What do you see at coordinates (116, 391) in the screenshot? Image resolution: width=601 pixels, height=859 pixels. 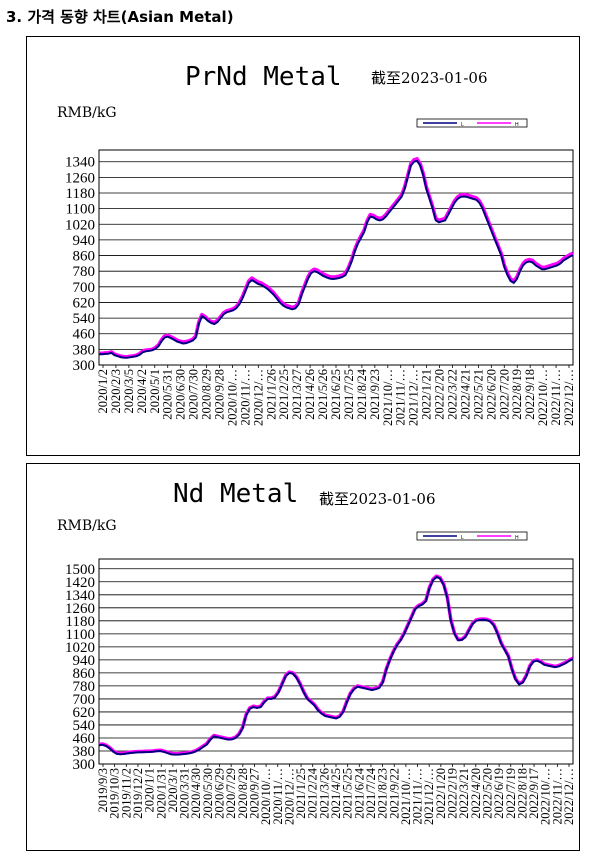 I see `x-tick-label: 2020/2/3` at bounding box center [116, 391].